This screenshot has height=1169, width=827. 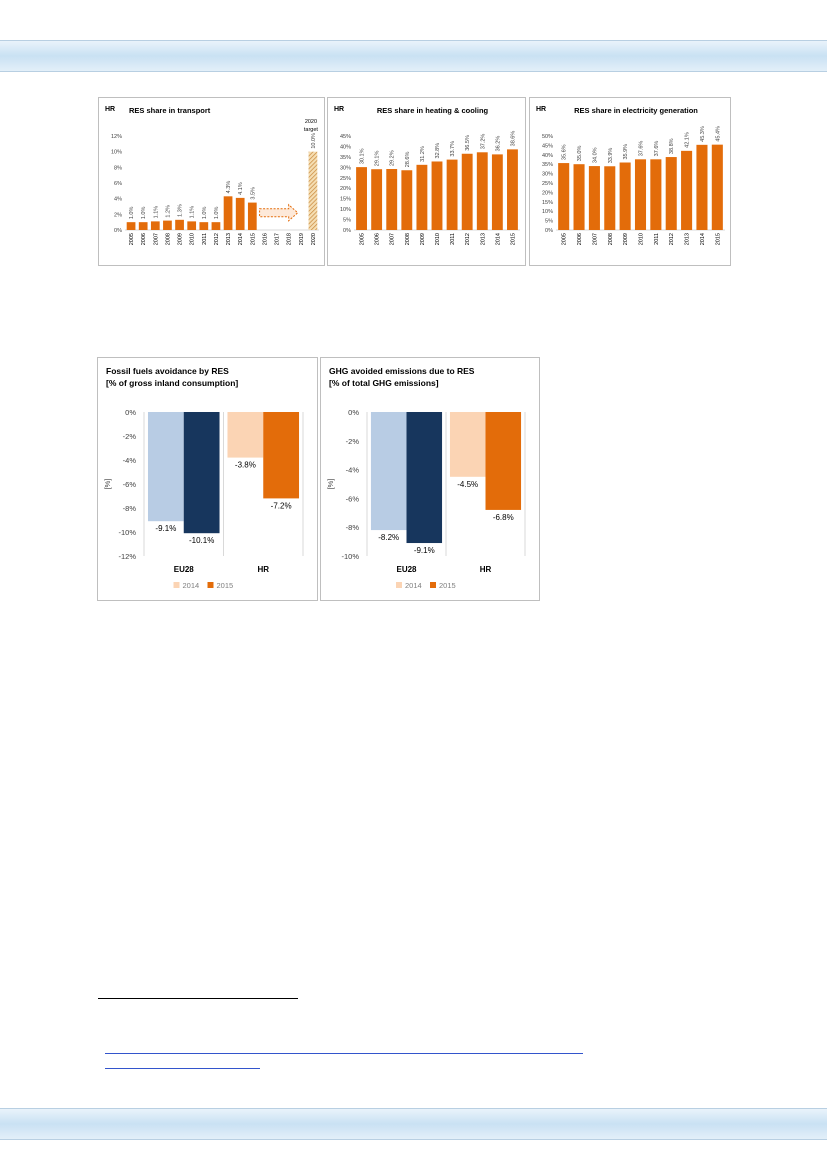 I want to click on footnote-link-continued, so click(x=182, y=1068).